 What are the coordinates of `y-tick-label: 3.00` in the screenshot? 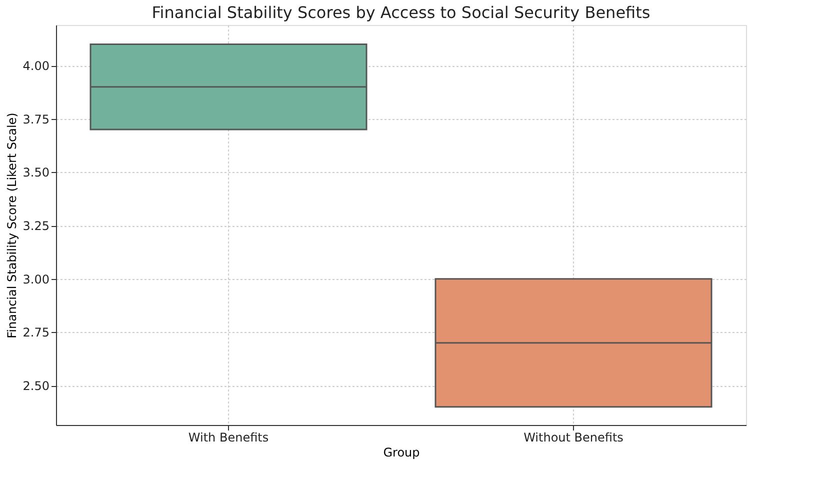 It's located at (36, 279).